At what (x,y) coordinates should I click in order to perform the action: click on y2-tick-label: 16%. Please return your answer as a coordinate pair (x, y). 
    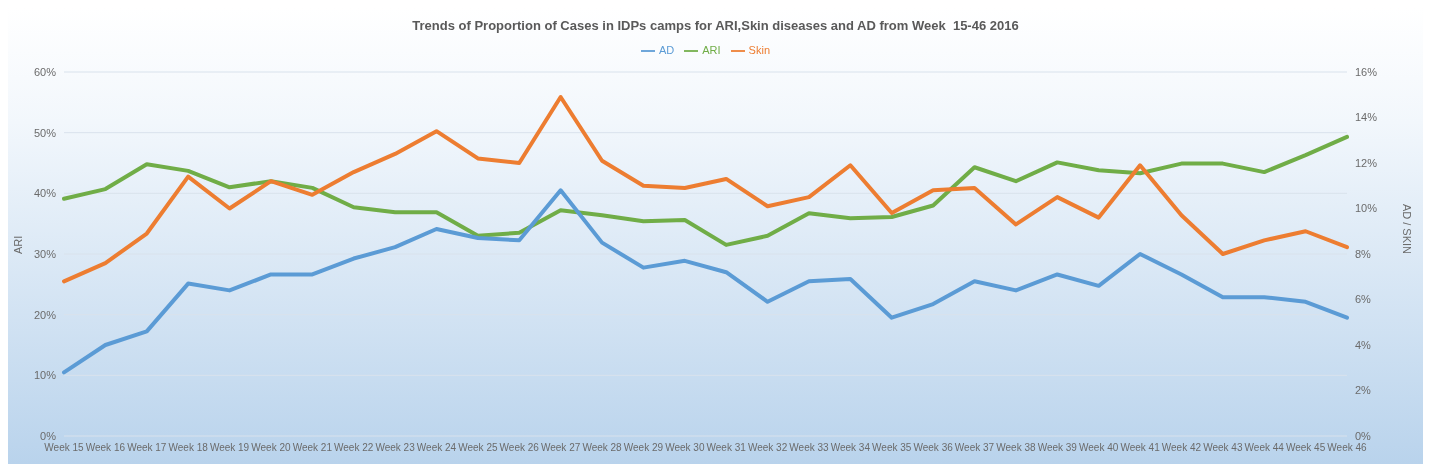
    Looking at the image, I should click on (1366, 71).